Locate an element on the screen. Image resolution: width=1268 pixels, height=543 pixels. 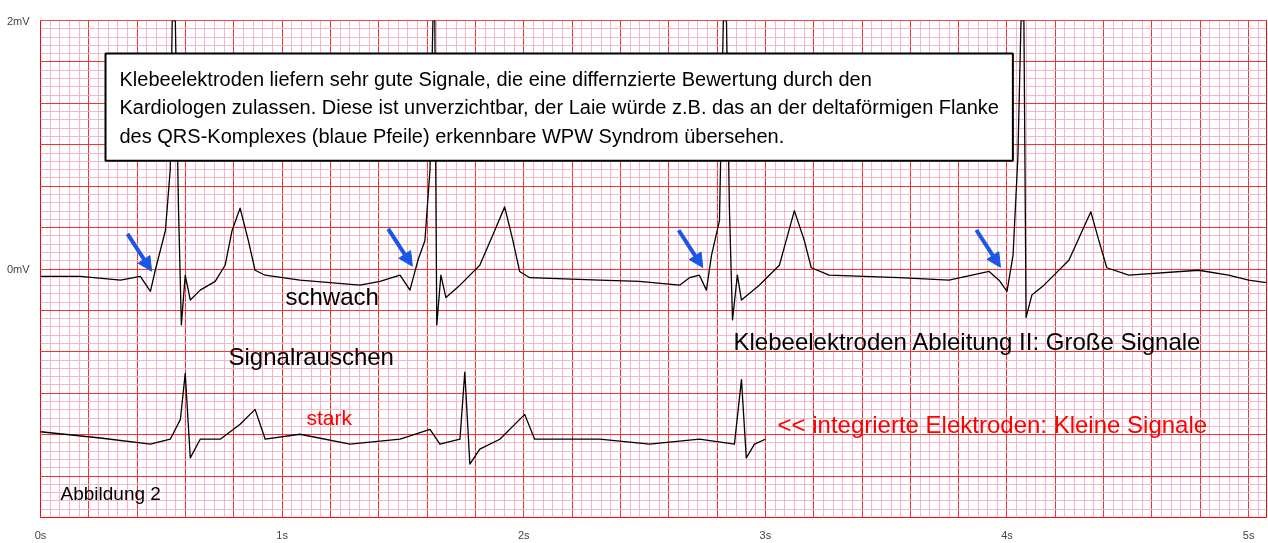
annotation: Klebeelektroden liefern sehr gute Signale, die eine differnzierte Bewertung durch den Kardiologen zulassen. Diese ist unverzichtbar, der Laie würde z.B. das an der deltaförmigen Flanke des QRS-Komplexes (blaue Pfeile) erkennbare WPW Syndrom übersehen. is located at coordinates (559, 107).